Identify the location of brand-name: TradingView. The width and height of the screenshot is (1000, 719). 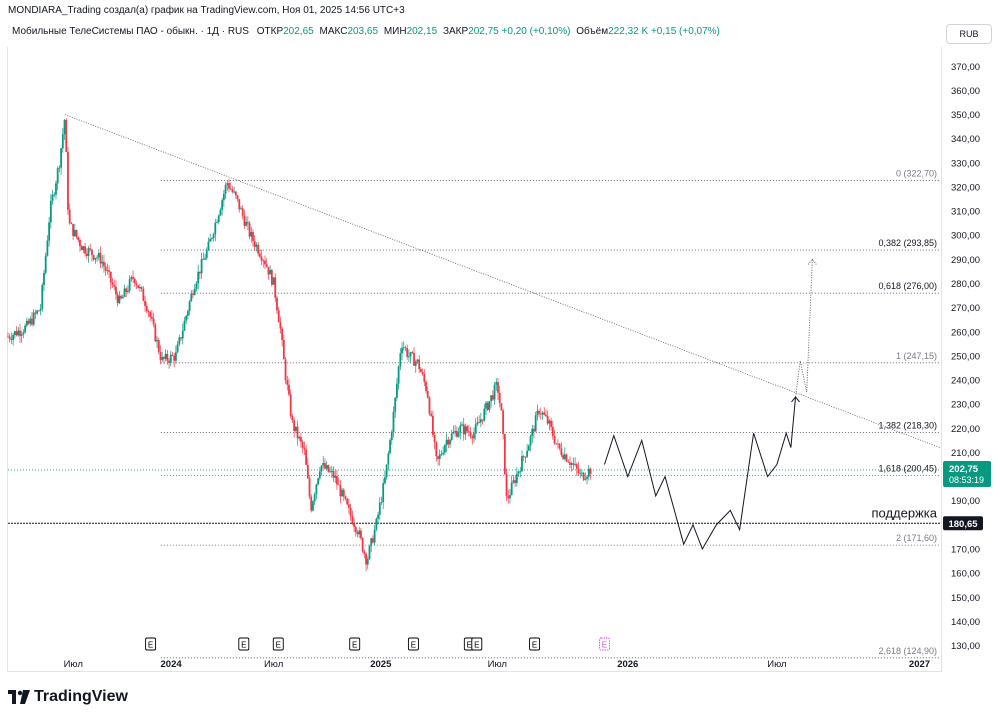
(81, 696).